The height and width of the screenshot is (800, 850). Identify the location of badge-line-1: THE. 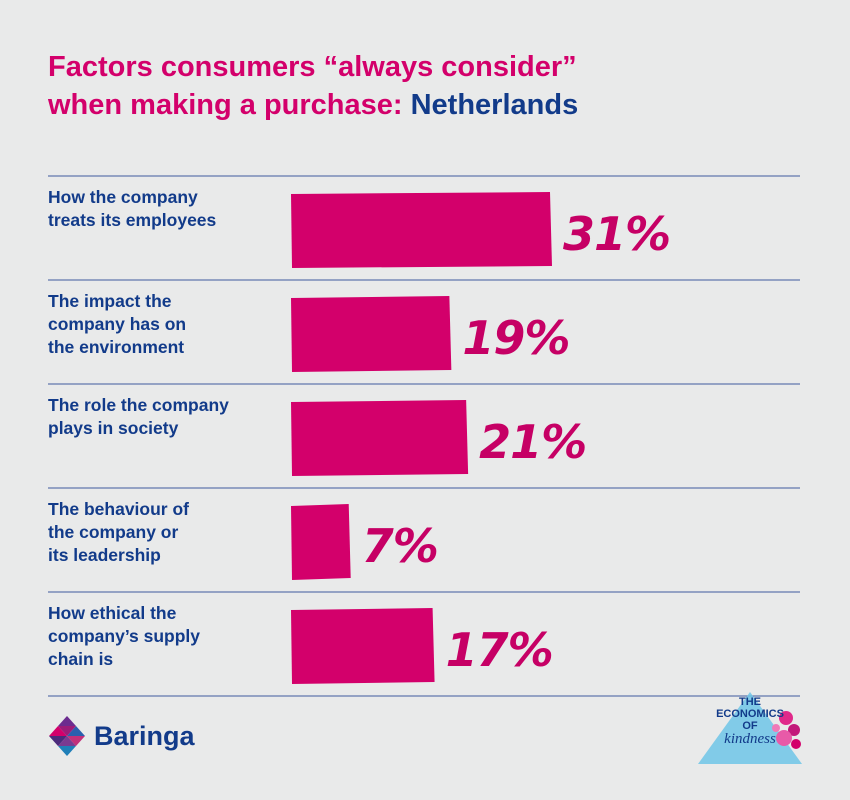
(750, 702).